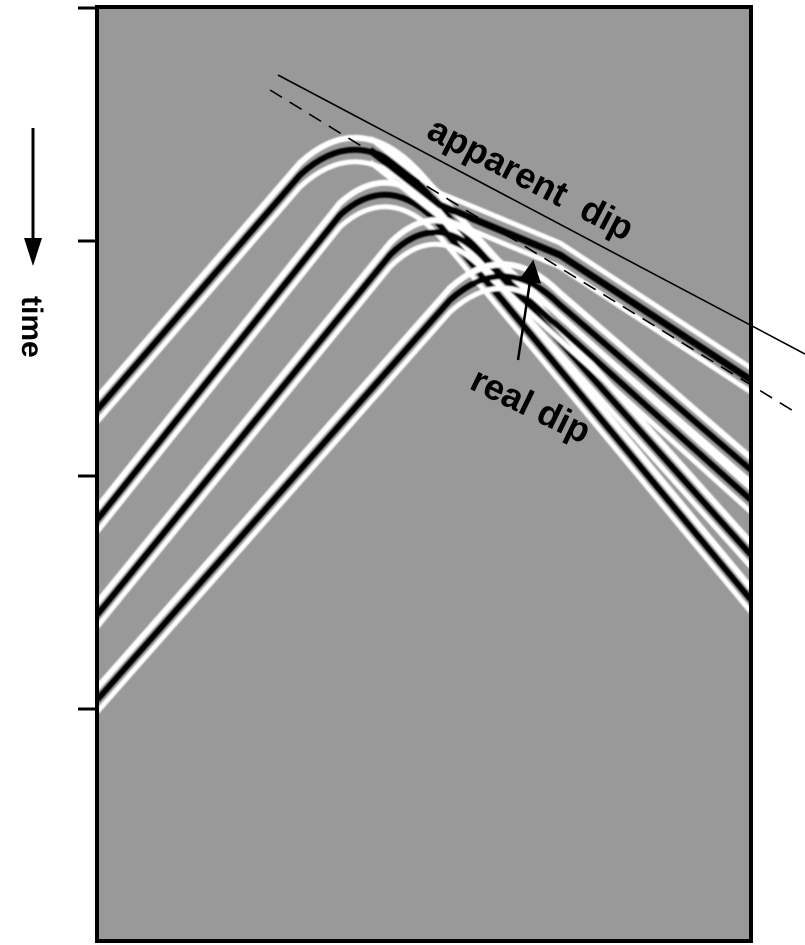 Image resolution: width=805 pixels, height=945 pixels. I want to click on time-axis-label: time, so click(31, 327).